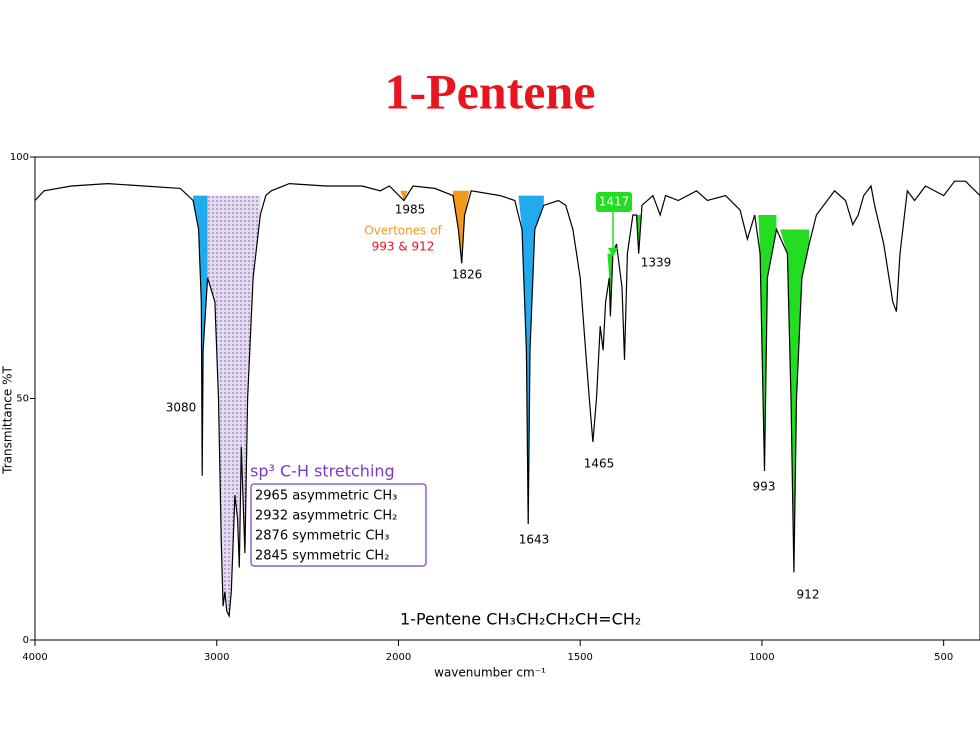 This screenshot has height=735, width=980. Describe the element at coordinates (181, 408) in the screenshot. I see `peak-label: 3080` at that location.